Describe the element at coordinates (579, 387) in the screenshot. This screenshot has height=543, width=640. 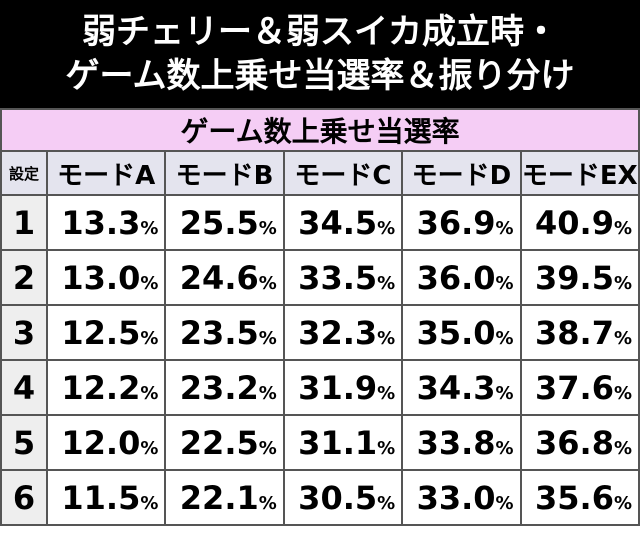
I see `cell-value: 37.6%` at that location.